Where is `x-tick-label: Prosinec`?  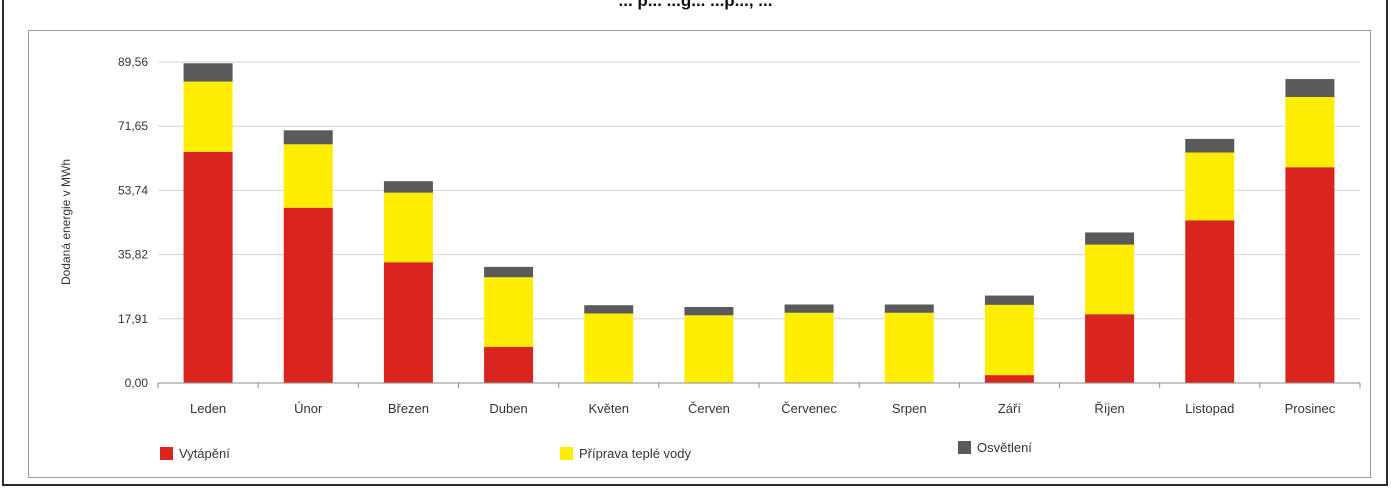
x-tick-label: Prosinec is located at coordinates (1310, 408).